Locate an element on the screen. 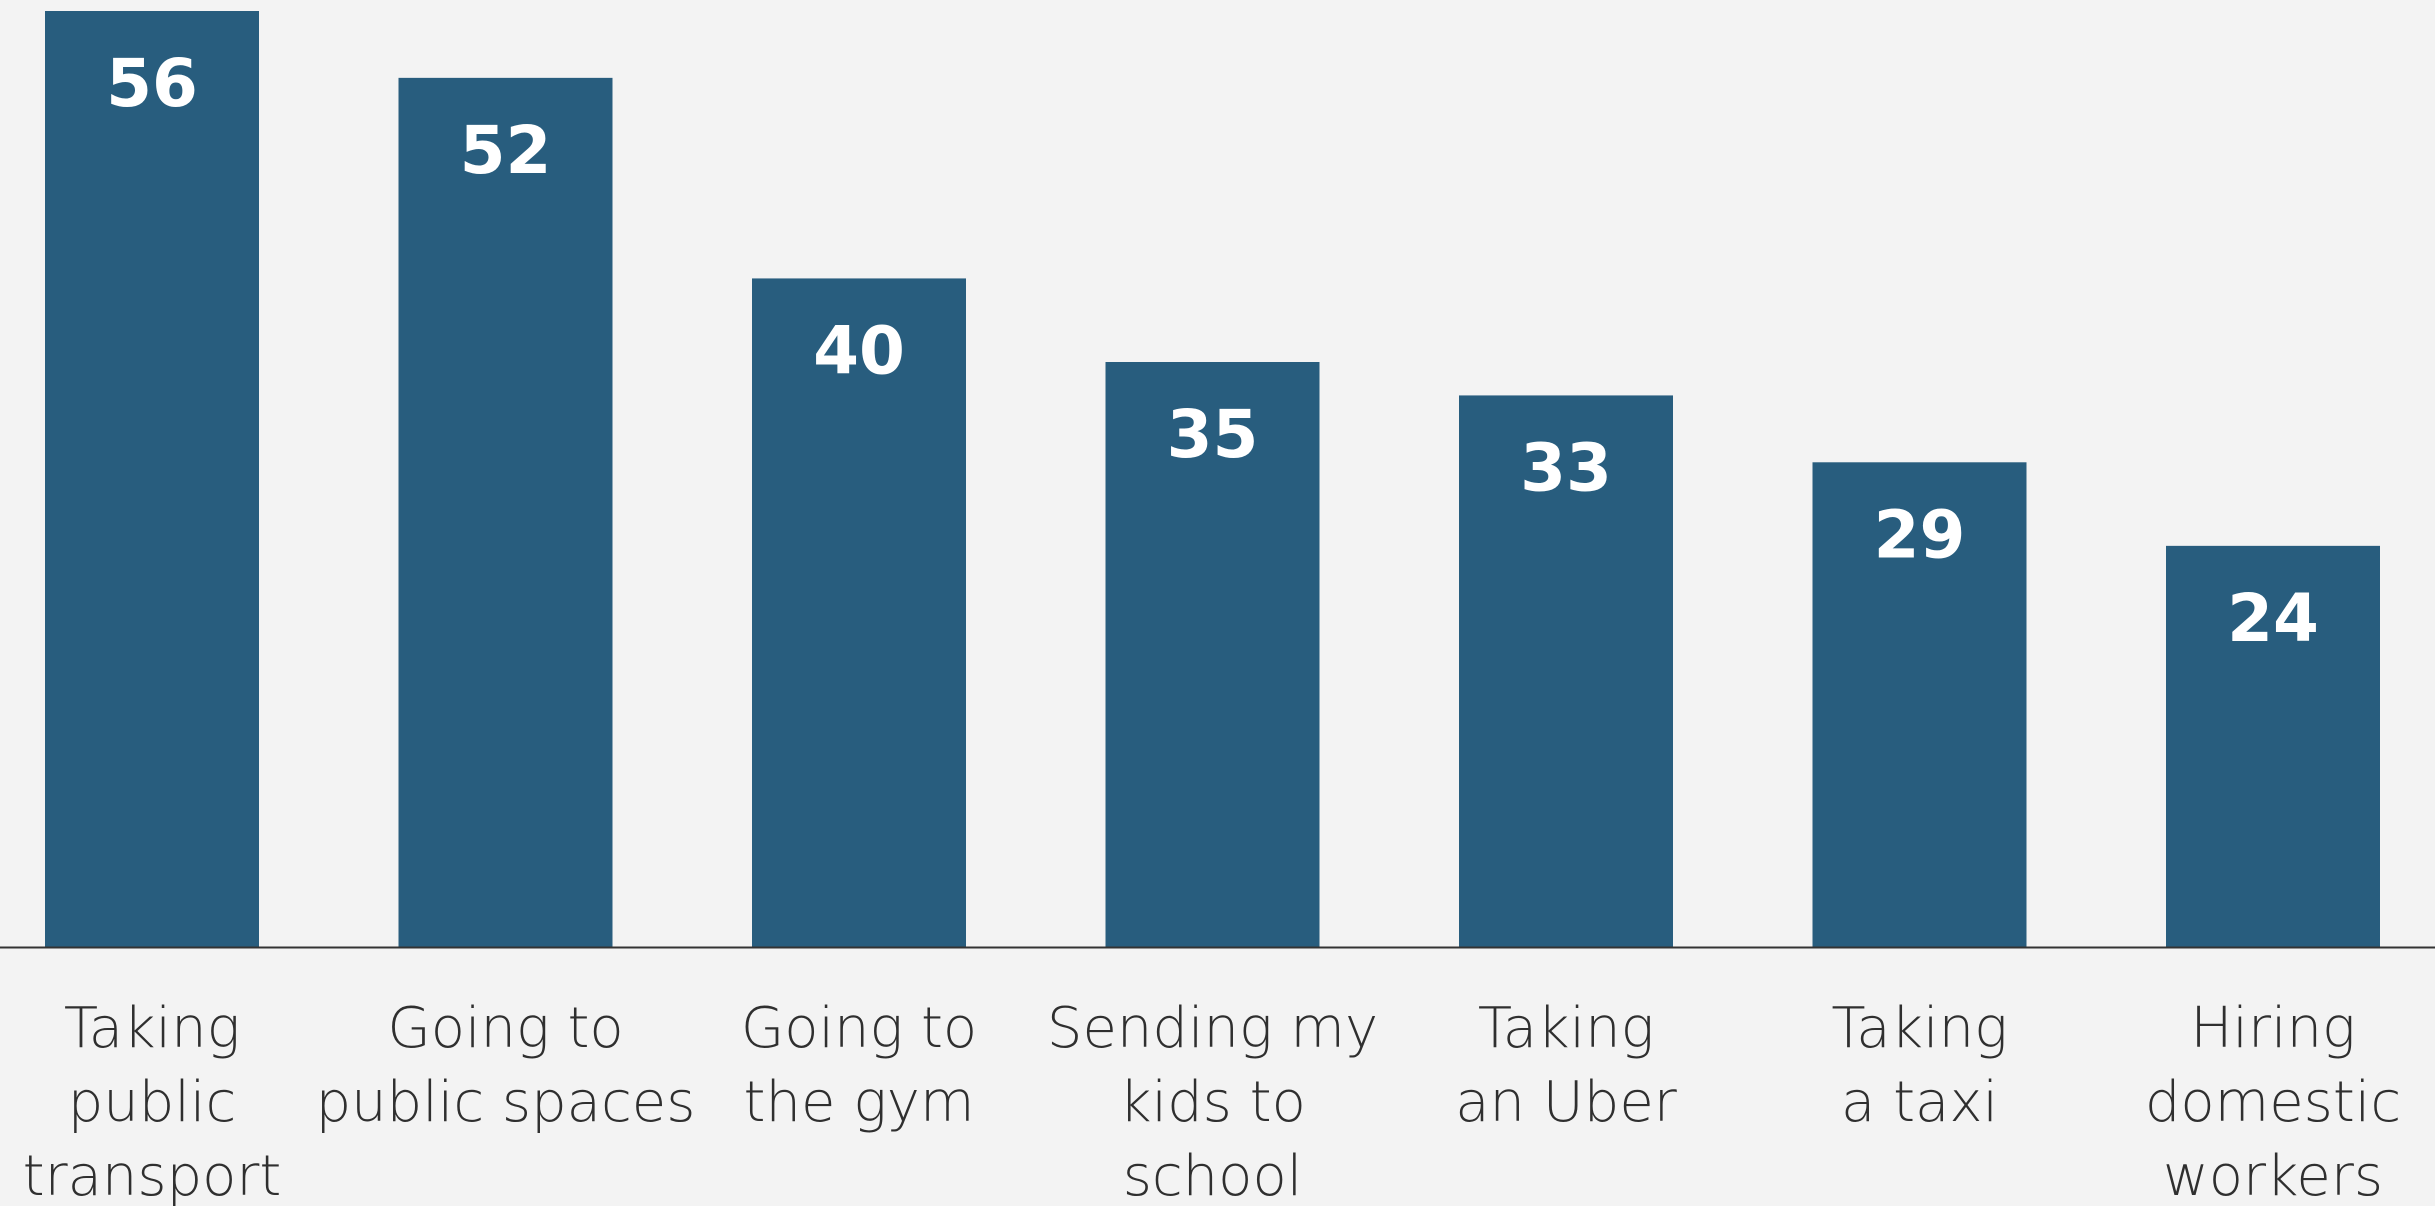 The height and width of the screenshot is (1206, 2435). category-label-line: transport is located at coordinates (152, 1175).